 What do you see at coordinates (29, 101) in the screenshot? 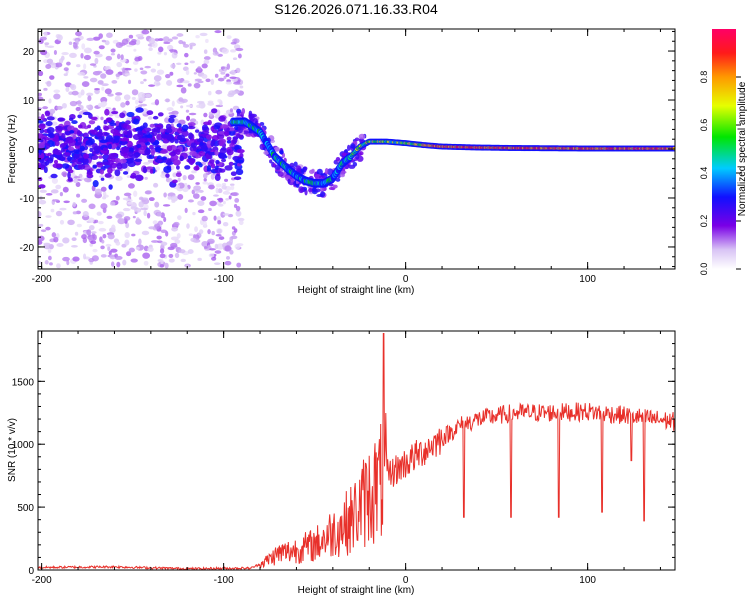
I see `tick-label: 10` at bounding box center [29, 101].